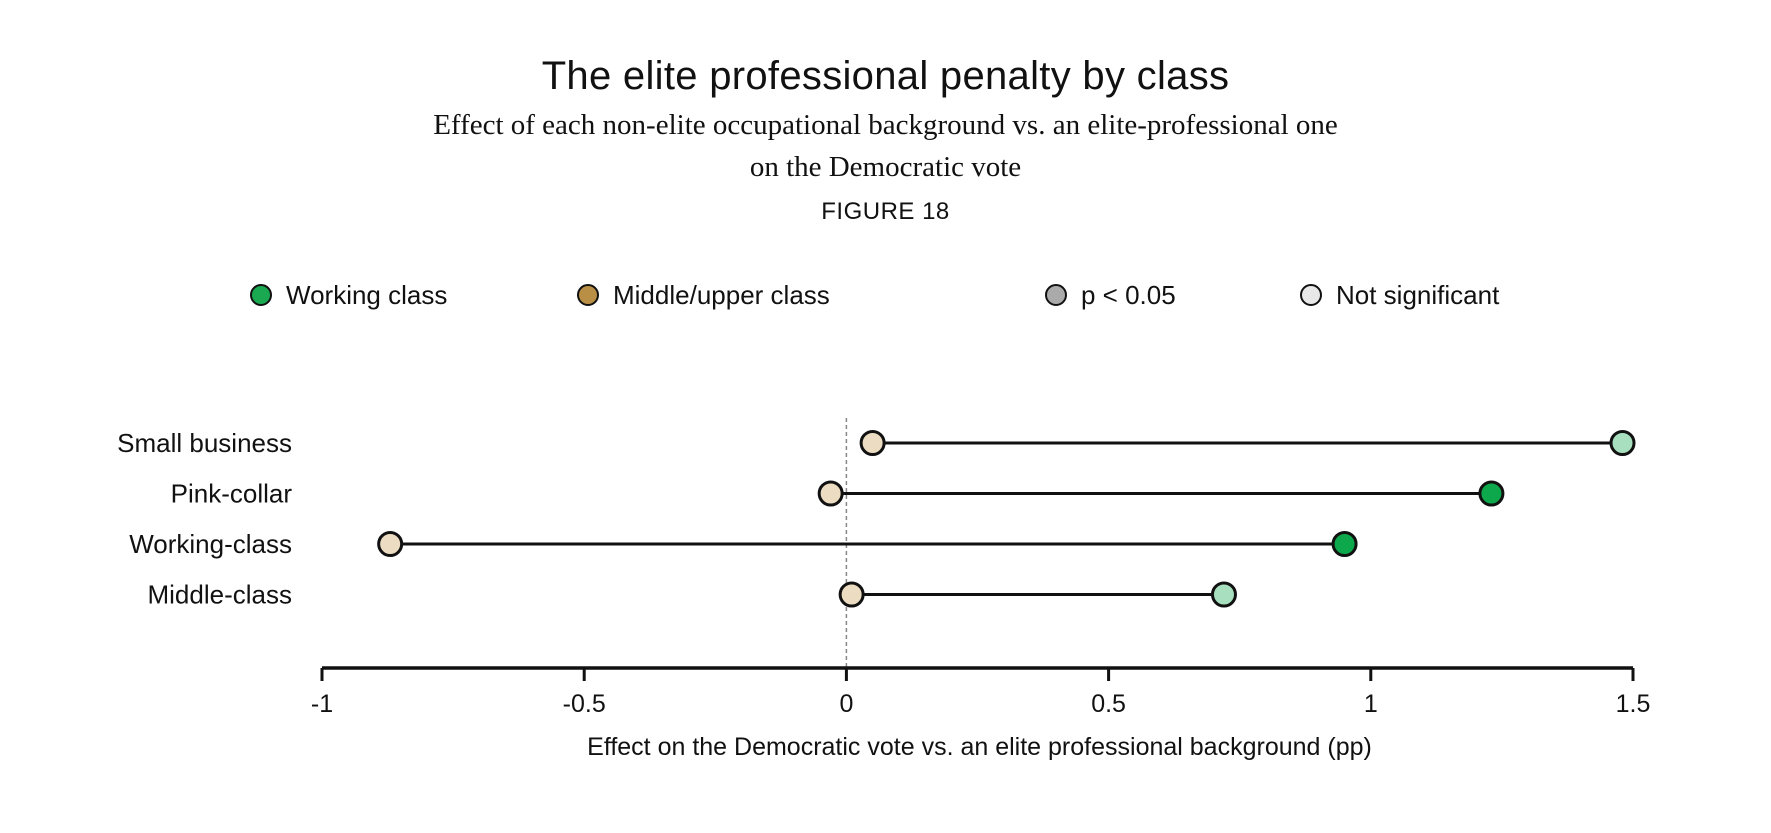 The image size is (1771, 833). Describe the element at coordinates (885, 76) in the screenshot. I see `chart-title: The elite professional penalty by class` at that location.